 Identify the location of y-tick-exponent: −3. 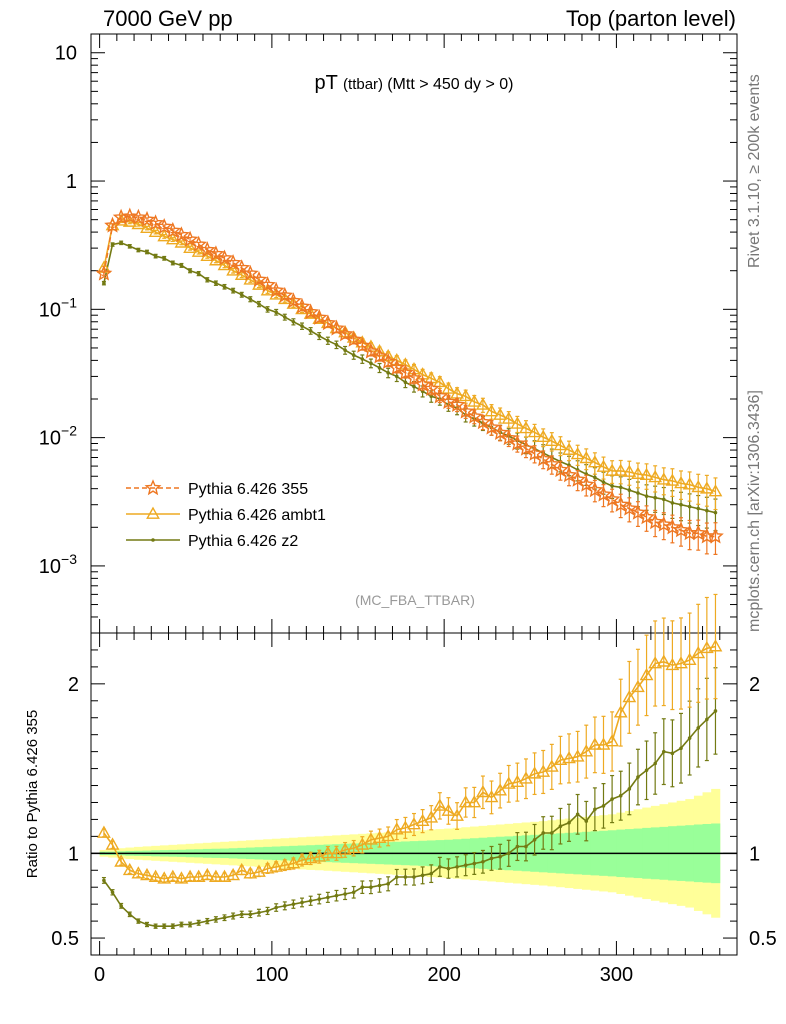
(69, 559).